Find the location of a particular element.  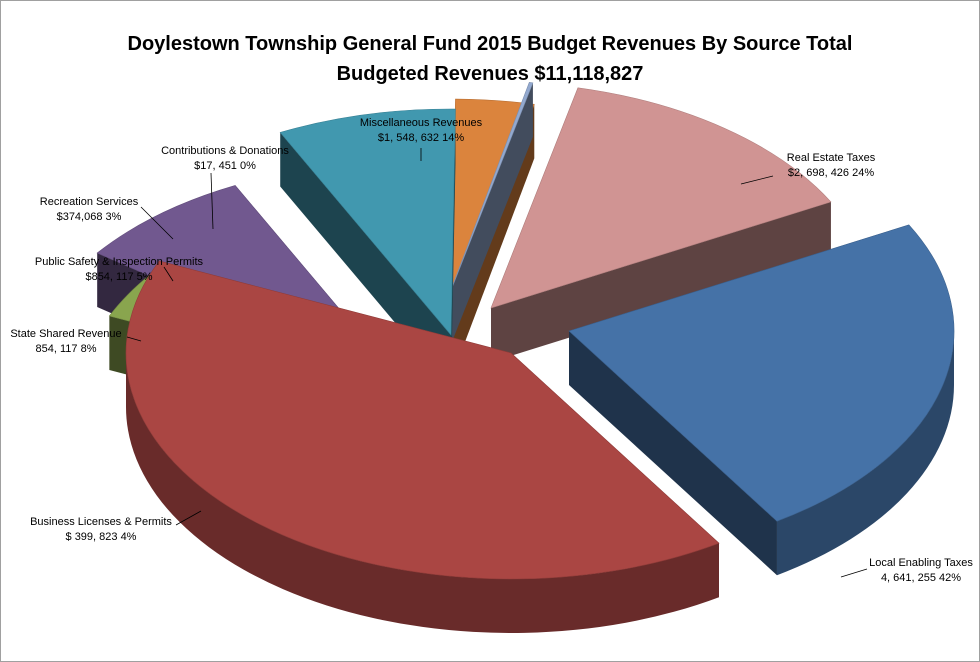

slice-rim is located at coordinates (865, 453).